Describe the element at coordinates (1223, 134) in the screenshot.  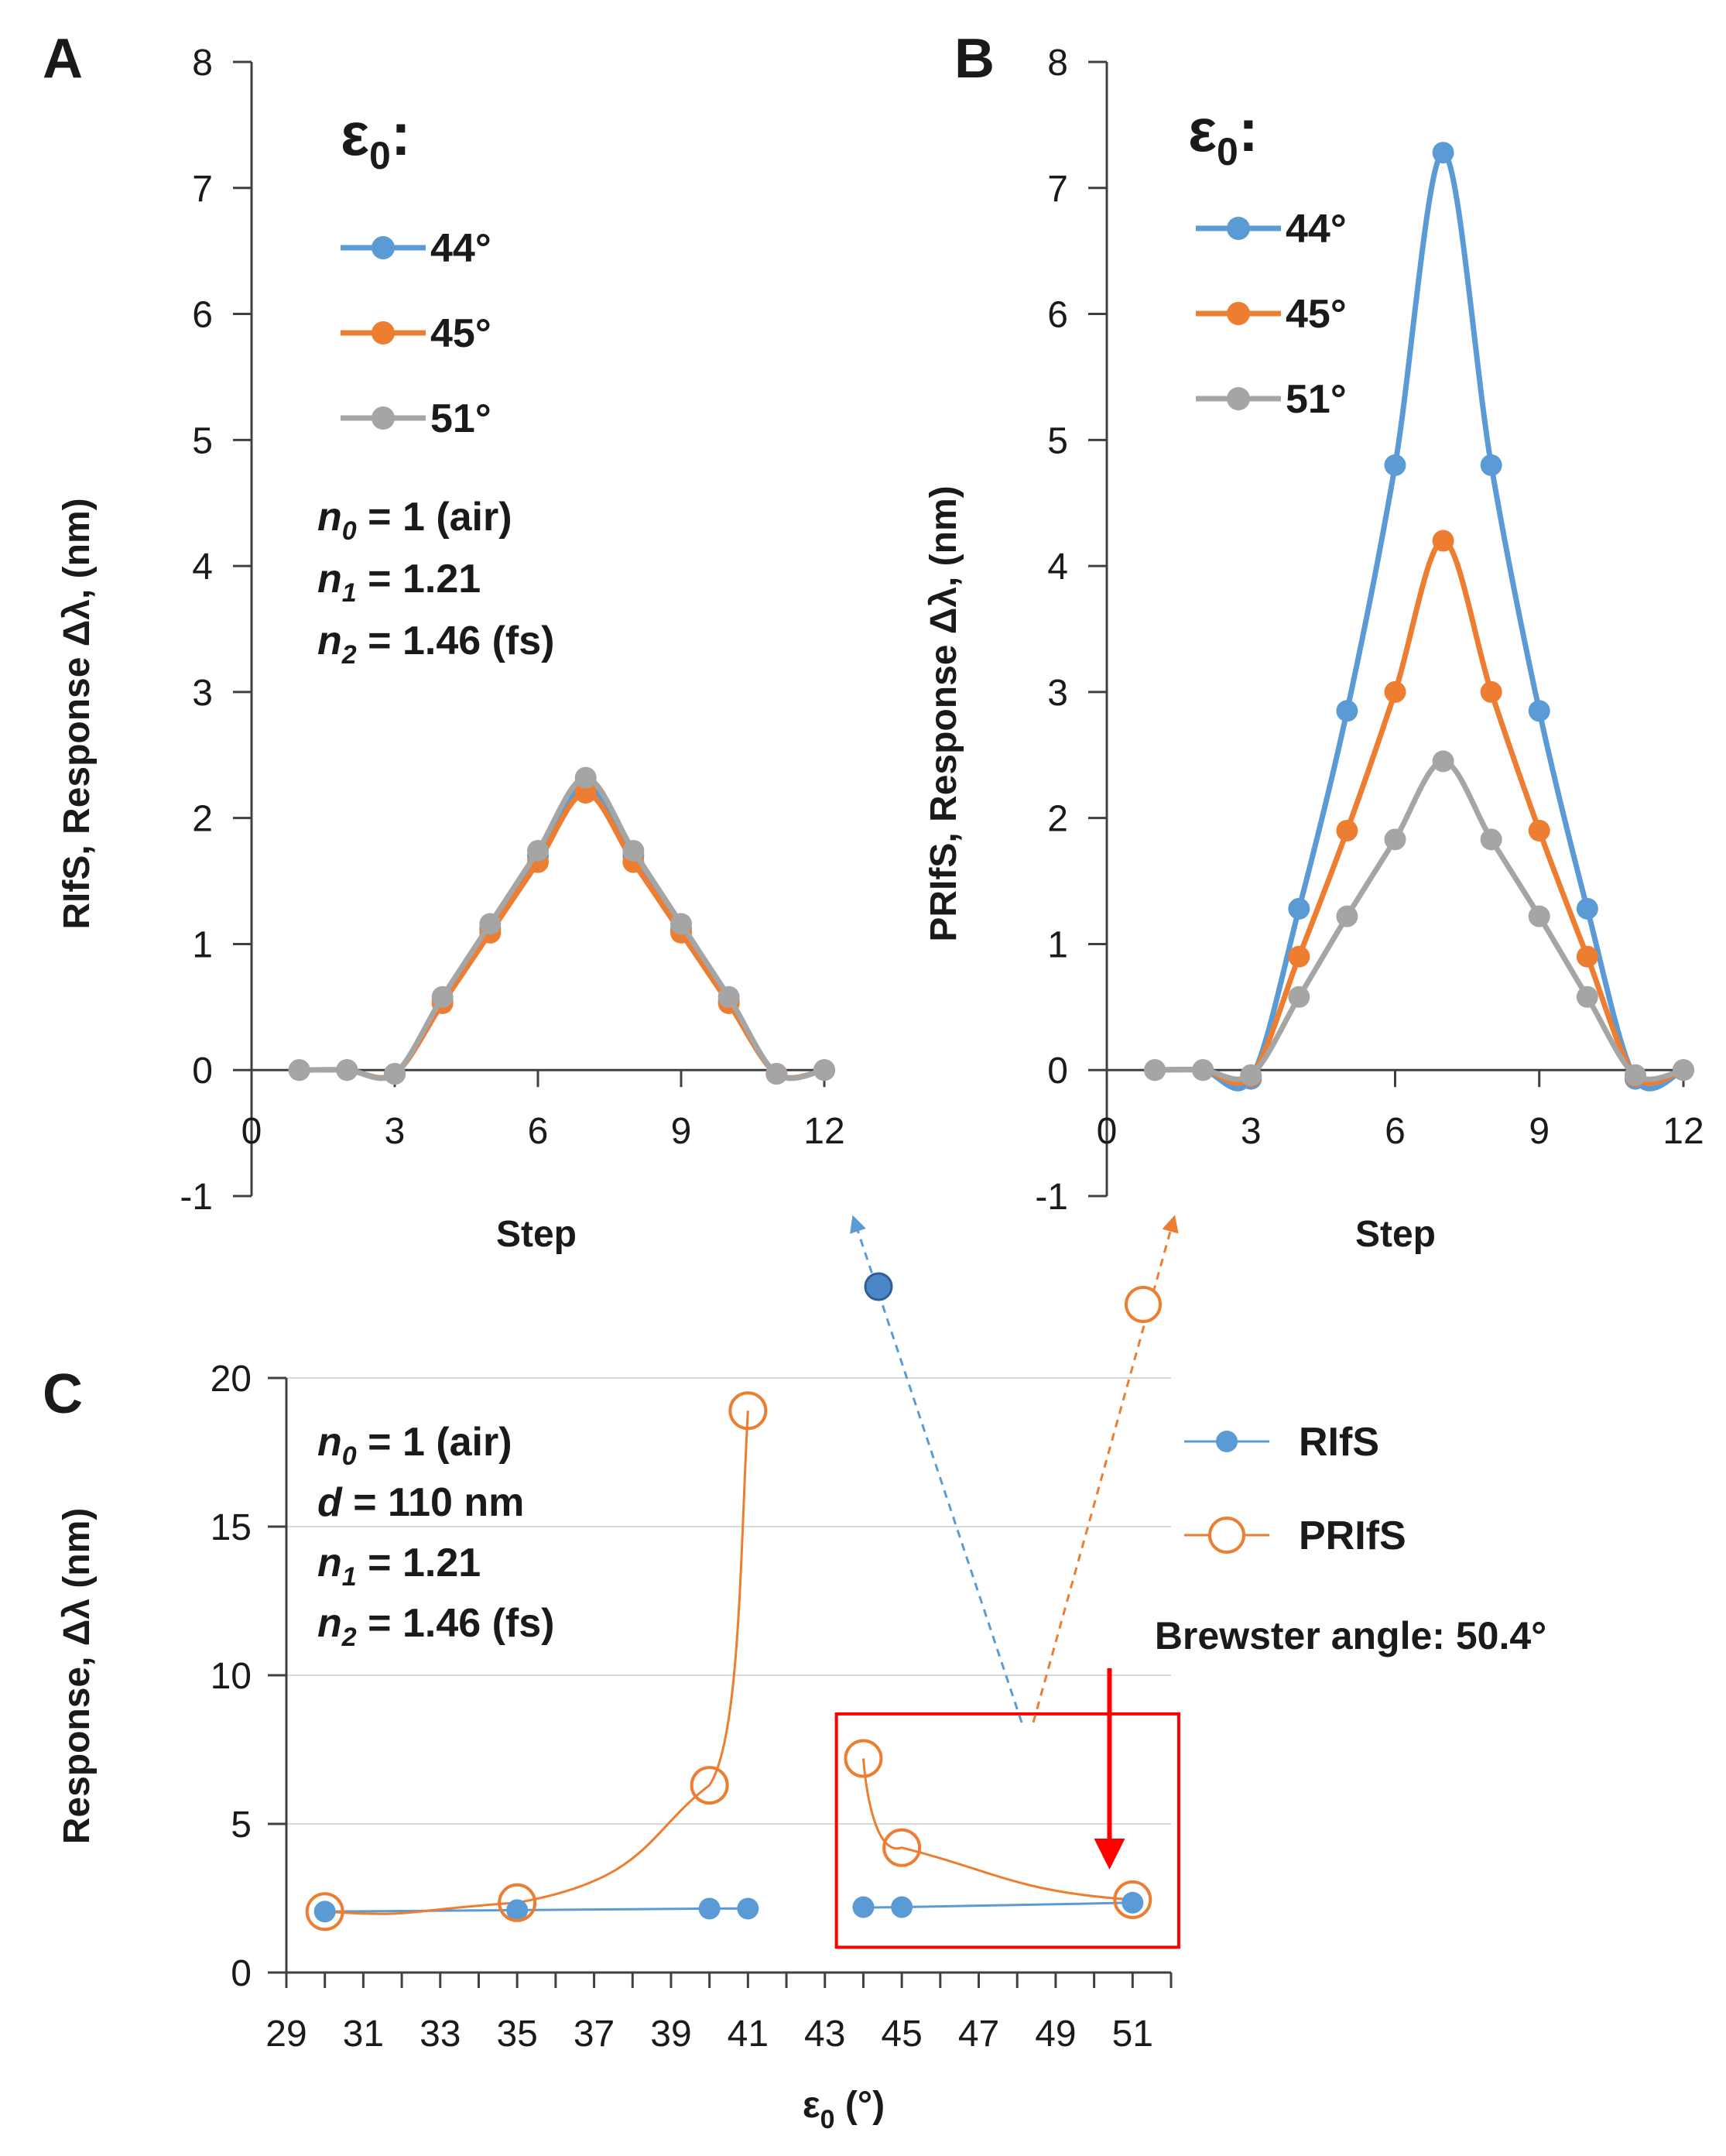
I see `panel-b-legend-title: ε0:` at that location.